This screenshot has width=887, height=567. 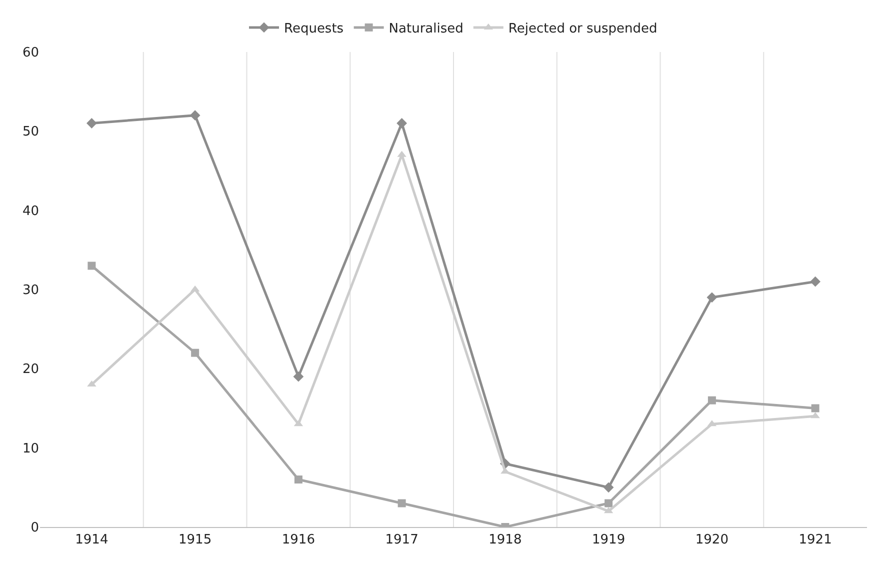 I want to click on x-tick-label: 1917, so click(x=401, y=540).